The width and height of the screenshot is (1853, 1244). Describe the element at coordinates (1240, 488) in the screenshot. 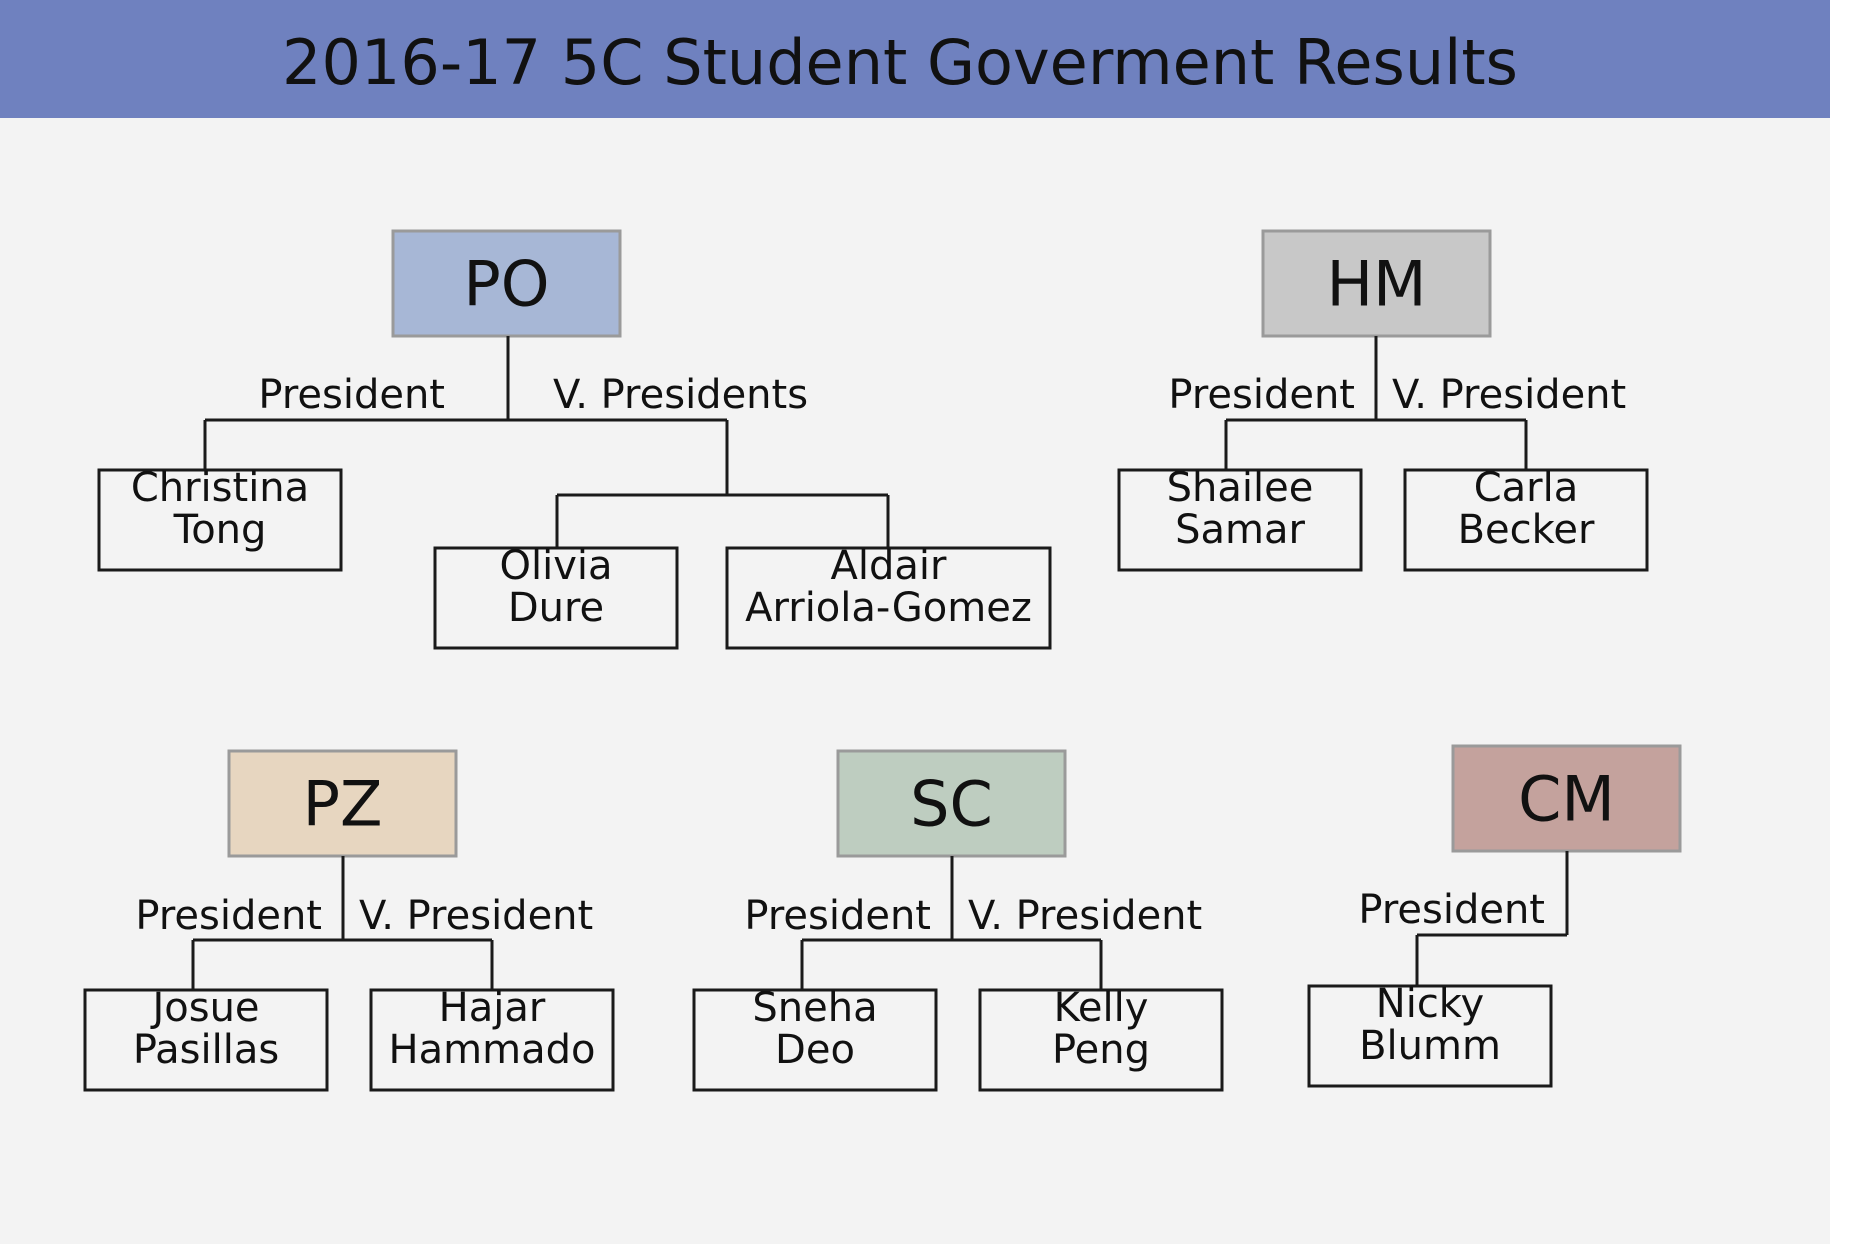

I see `member-first-name: Shailee` at that location.